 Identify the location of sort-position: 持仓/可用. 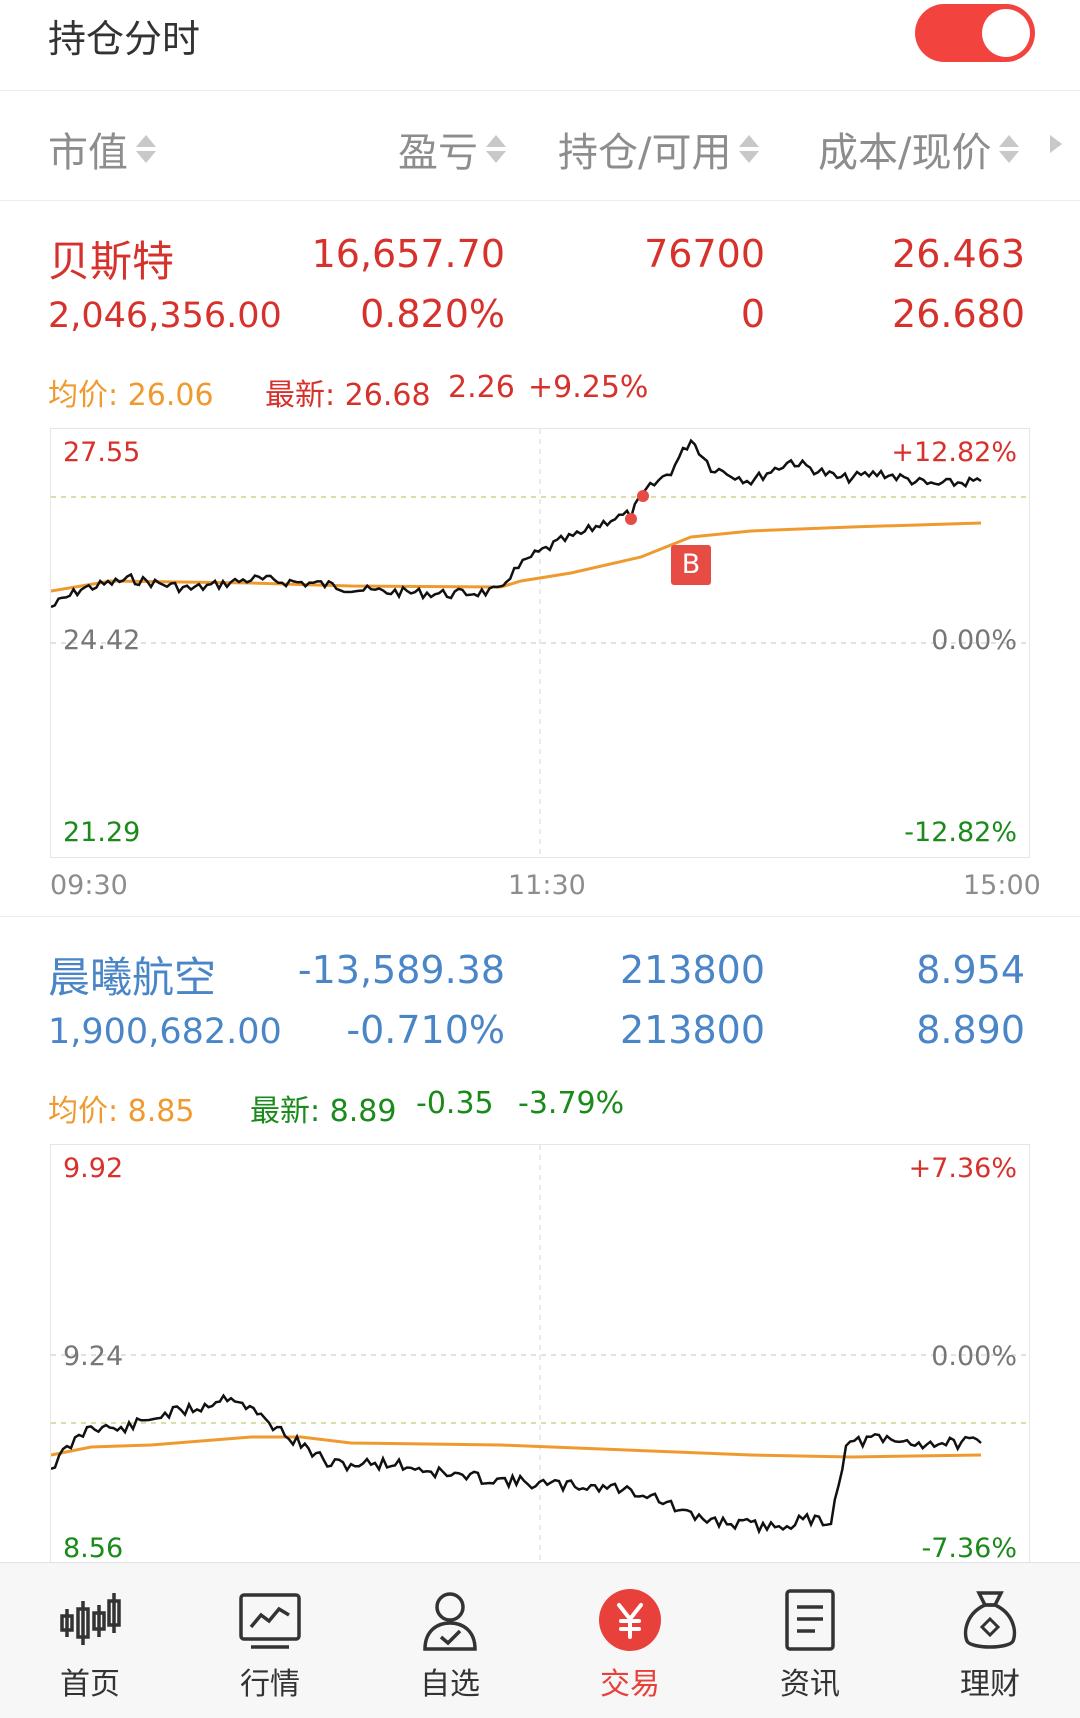
(659, 149).